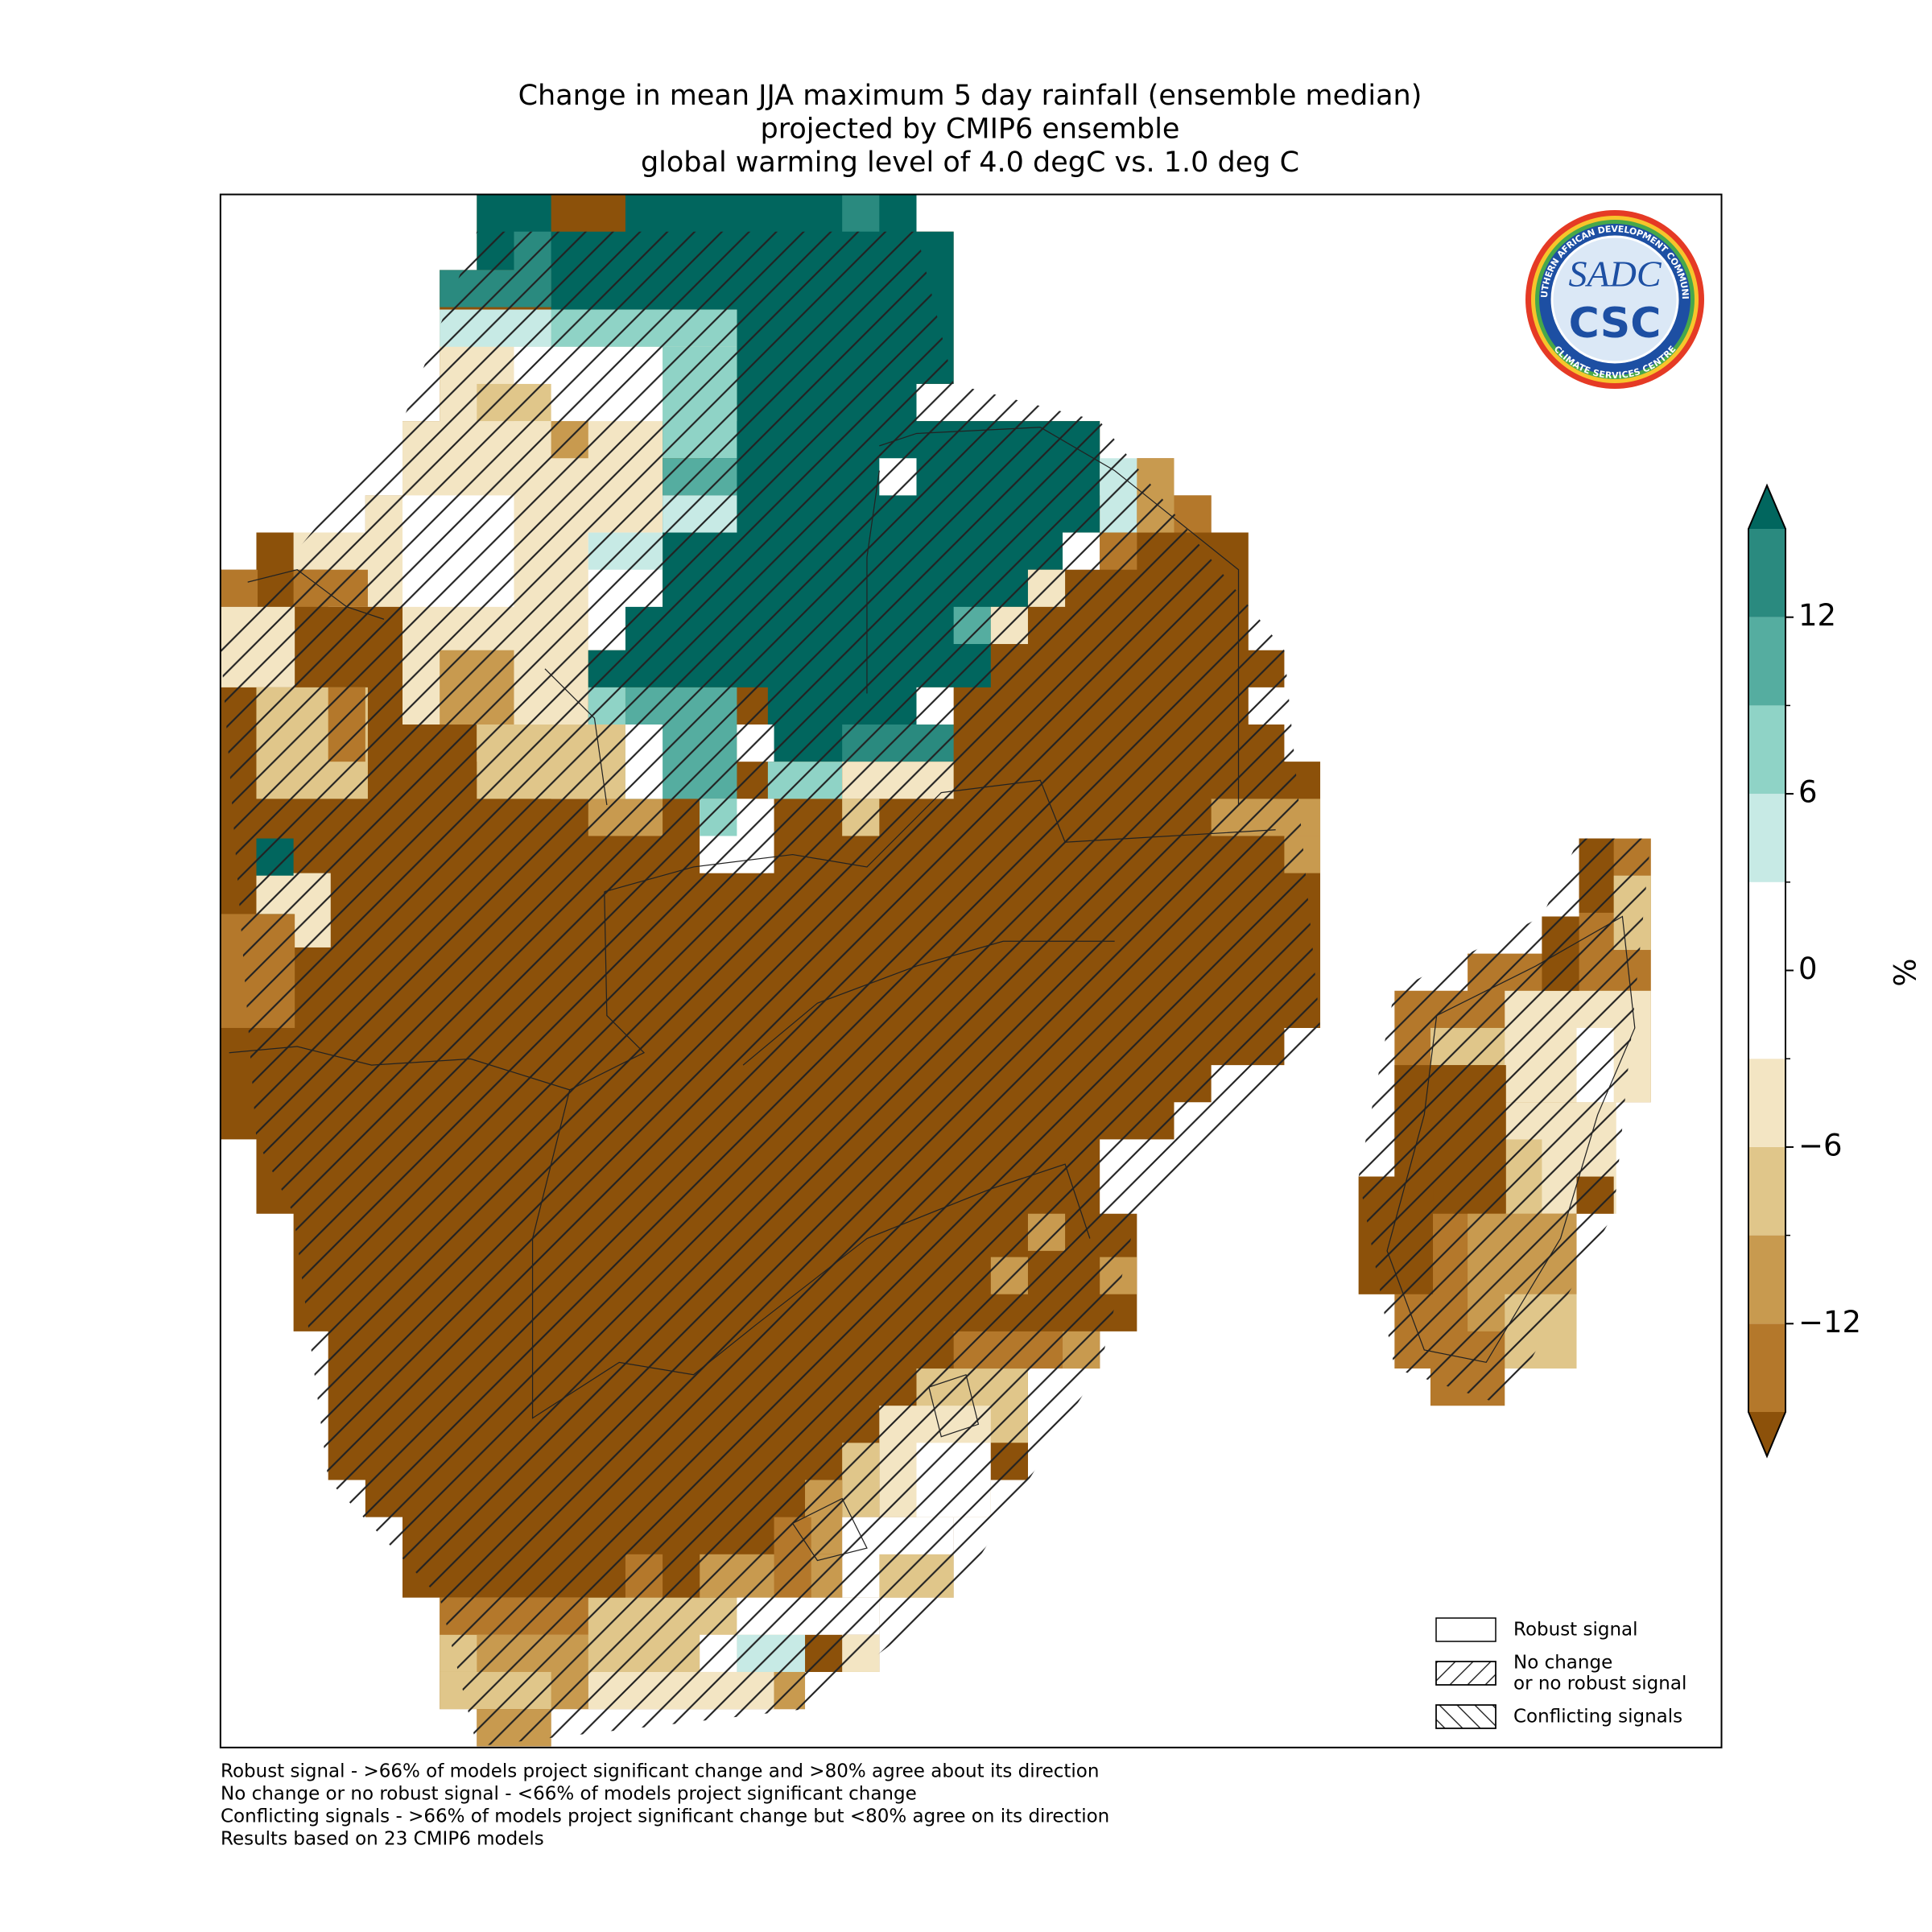  Describe the element at coordinates (1808, 792) in the screenshot. I see `colorbar-tick-label: 6` at that location.